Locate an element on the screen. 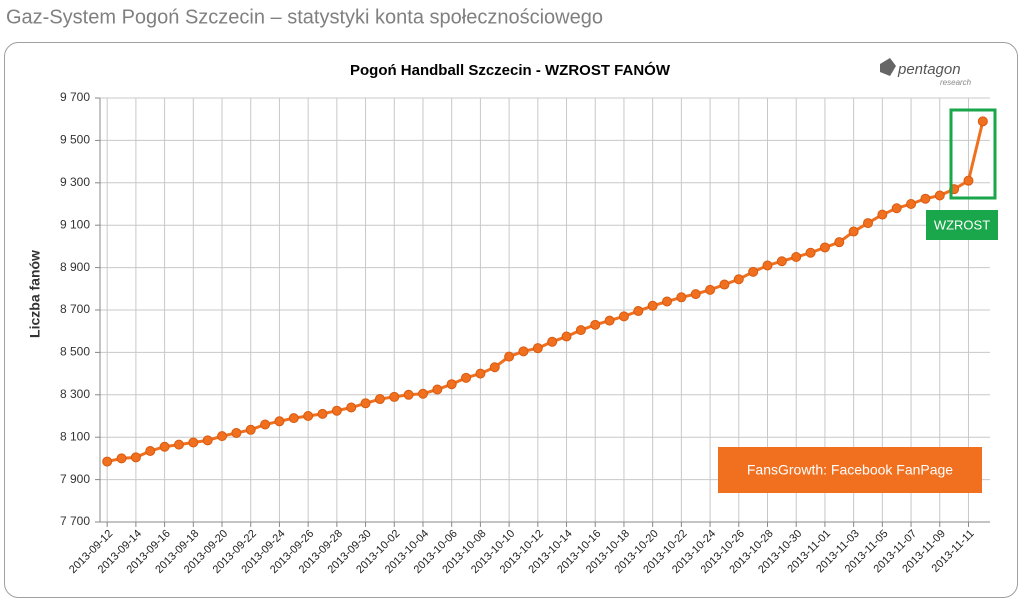 This screenshot has width=1024, height=604. chart-title: Pogoń Handball Szczecin - WZROST FANÓW is located at coordinates (510, 70).